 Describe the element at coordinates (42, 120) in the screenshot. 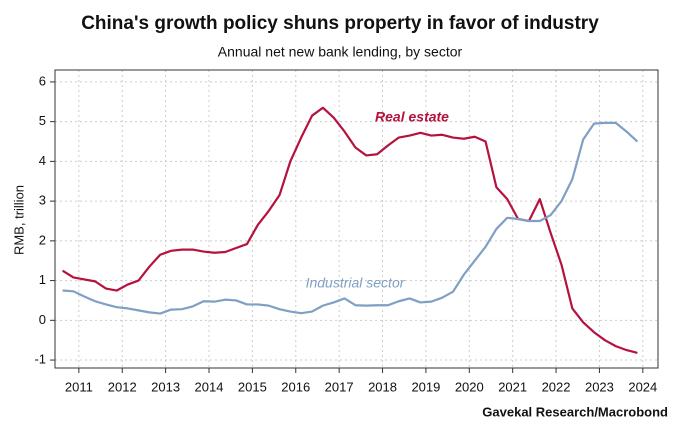

I see `y-tick-label: 5` at that location.